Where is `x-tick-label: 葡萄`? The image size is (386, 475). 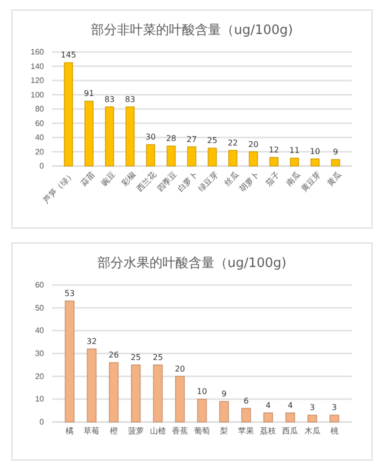 x-tick-label: 葡萄 is located at coordinates (202, 431).